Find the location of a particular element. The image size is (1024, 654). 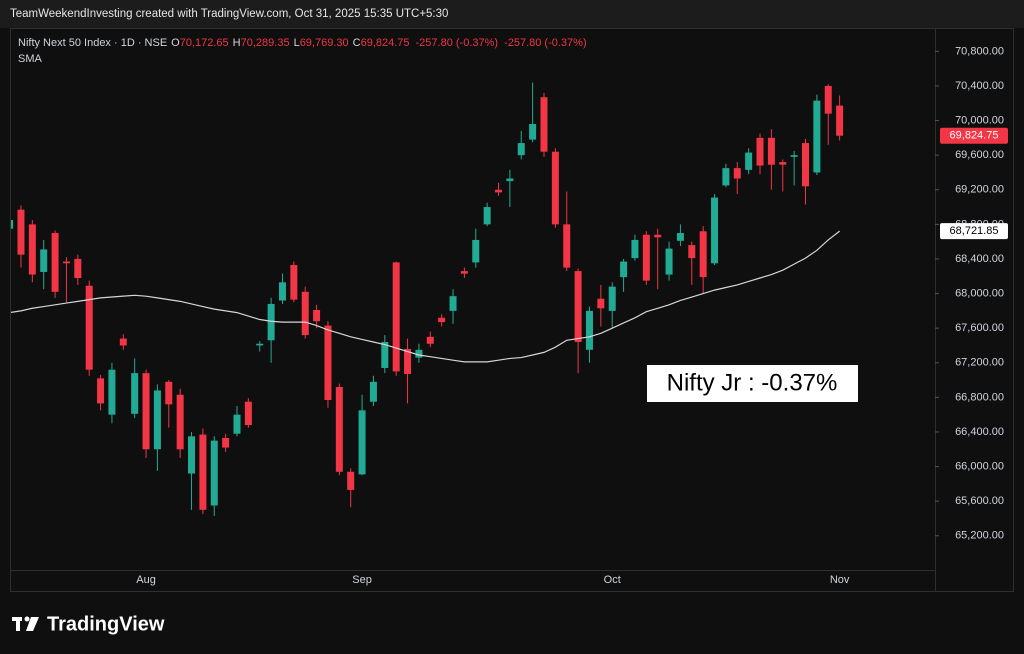

legend-indicator: SMA is located at coordinates (30, 59).